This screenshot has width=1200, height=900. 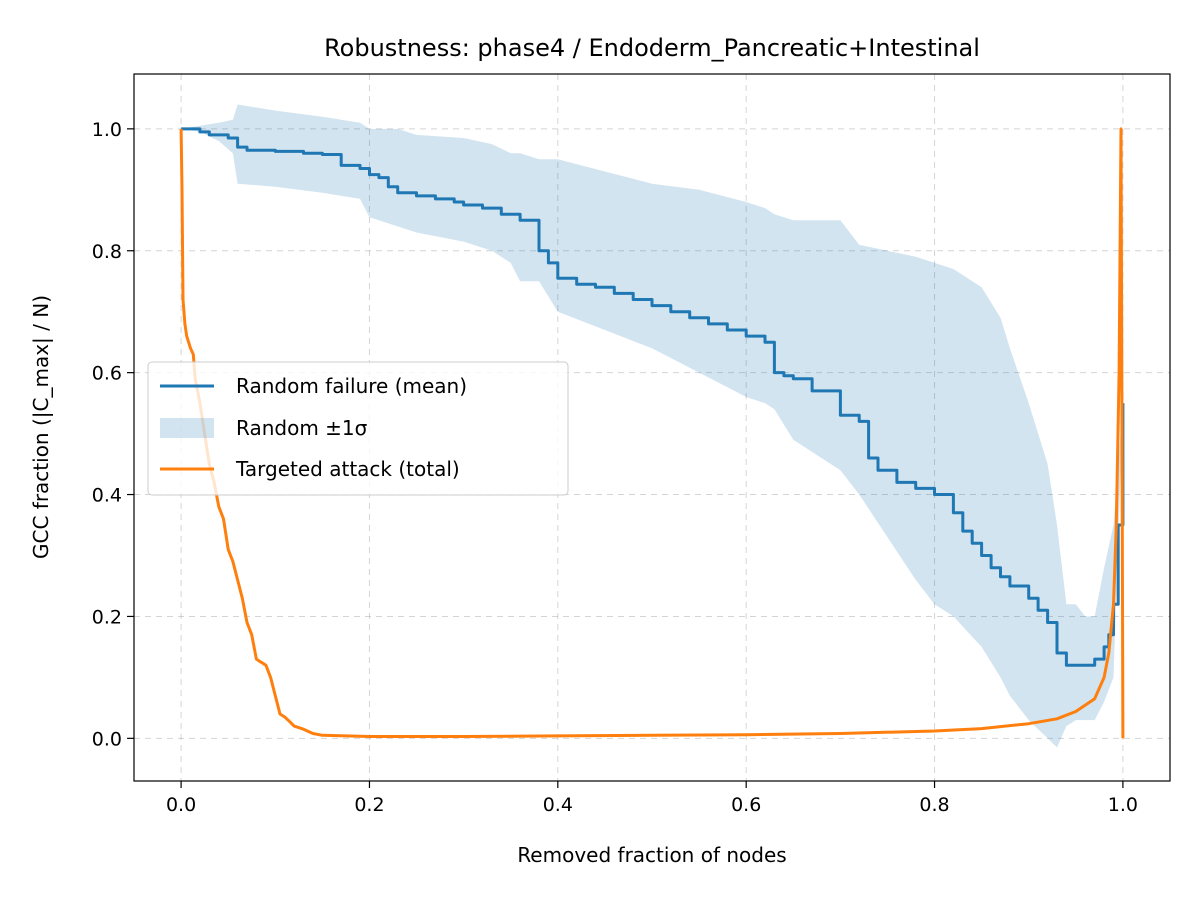 I want to click on y-tick-label: 0.4, so click(x=107, y=496).